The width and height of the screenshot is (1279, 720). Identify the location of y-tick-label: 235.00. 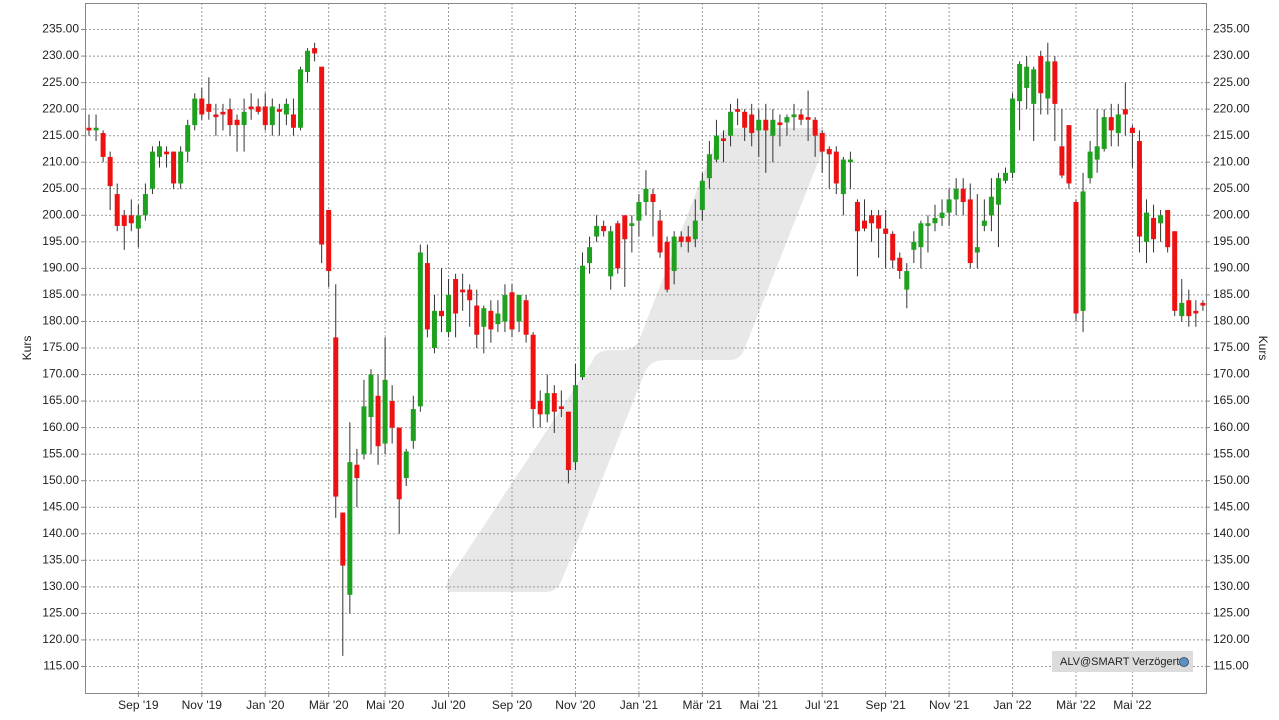
(60, 29).